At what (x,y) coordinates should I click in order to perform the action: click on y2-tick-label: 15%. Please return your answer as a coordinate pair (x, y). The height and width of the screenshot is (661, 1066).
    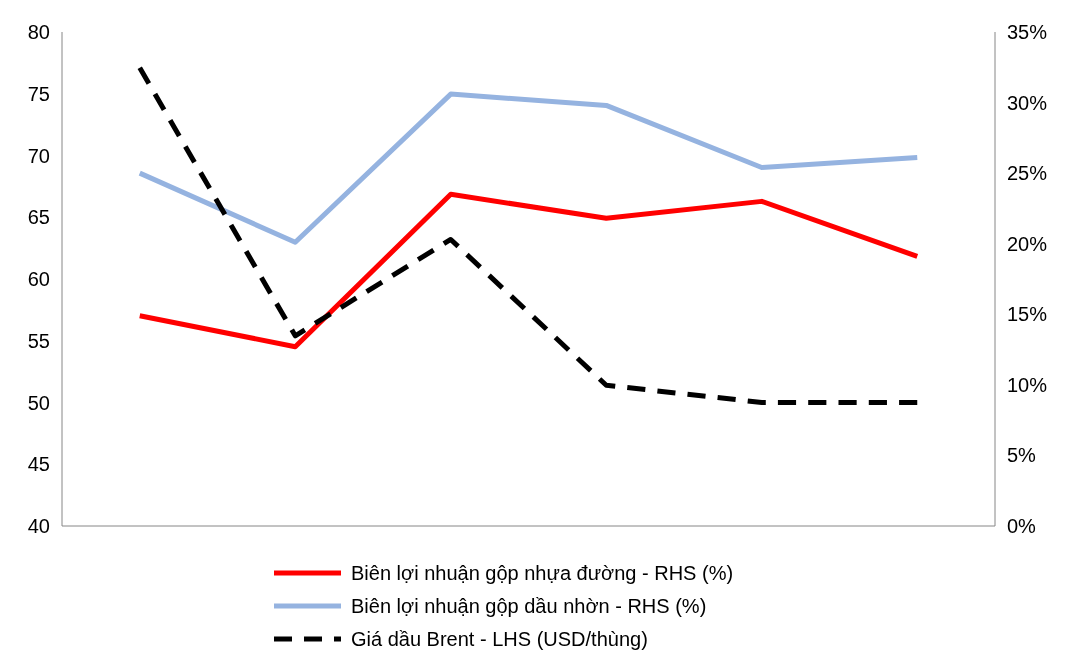
    Looking at the image, I should click on (1027, 314).